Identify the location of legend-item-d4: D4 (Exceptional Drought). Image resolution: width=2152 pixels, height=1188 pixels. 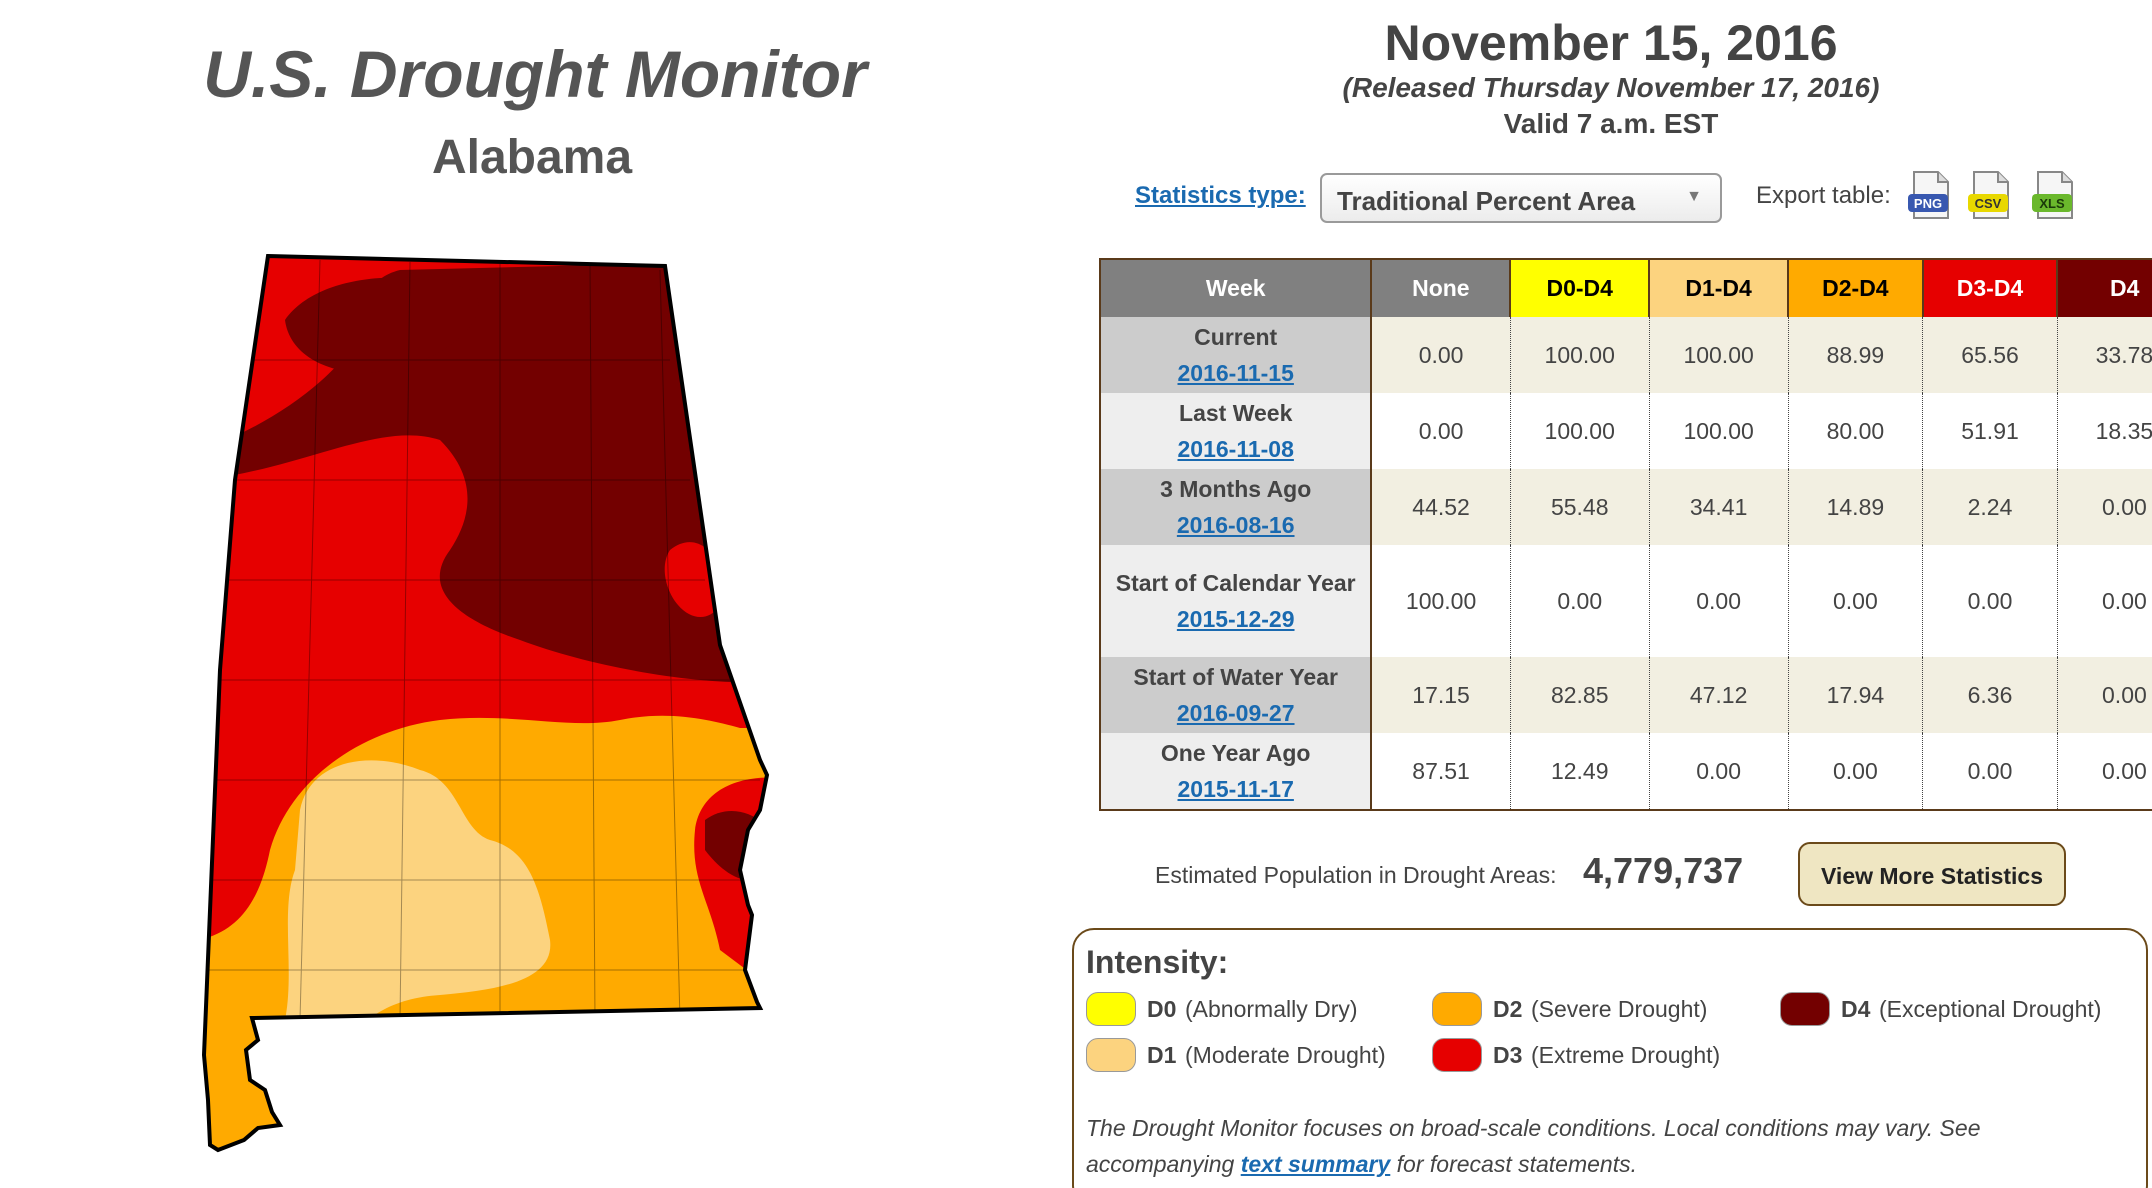
(1950, 1008).